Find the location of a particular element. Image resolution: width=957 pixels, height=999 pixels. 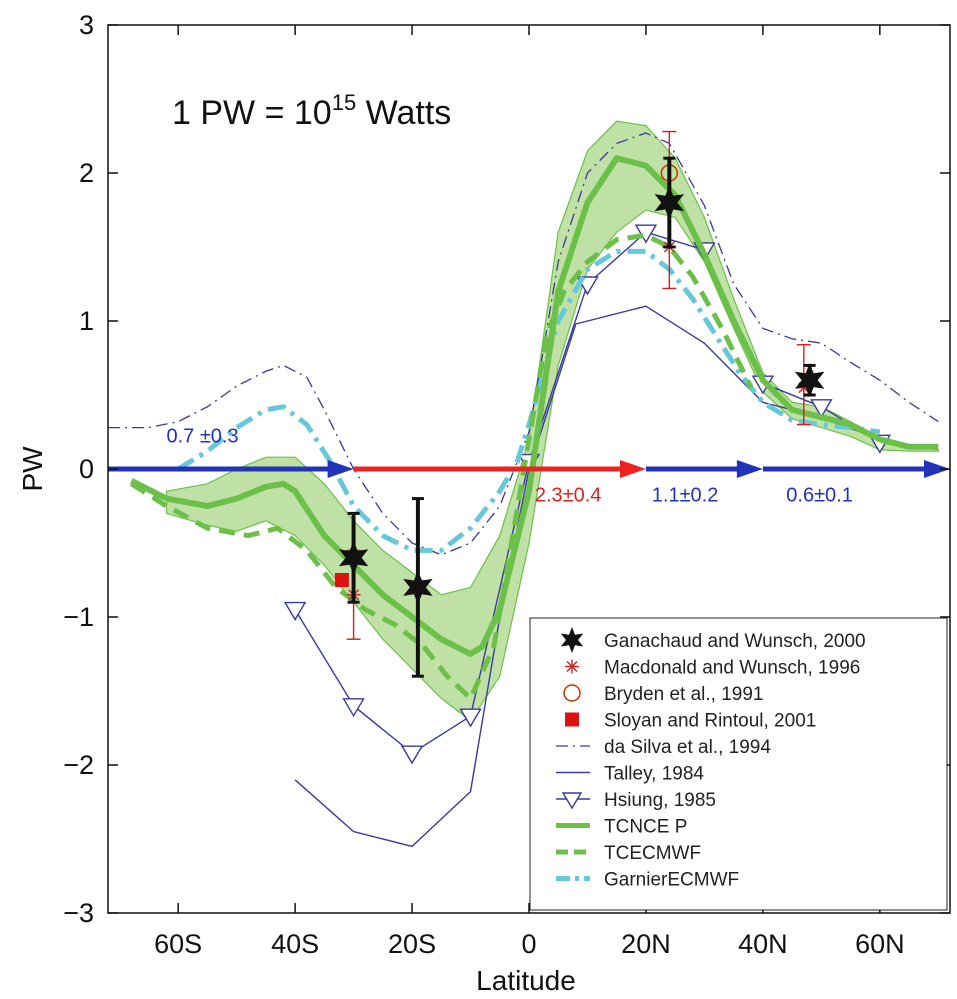

legend-label-talley: Talley, 1984 is located at coordinates (654, 774).